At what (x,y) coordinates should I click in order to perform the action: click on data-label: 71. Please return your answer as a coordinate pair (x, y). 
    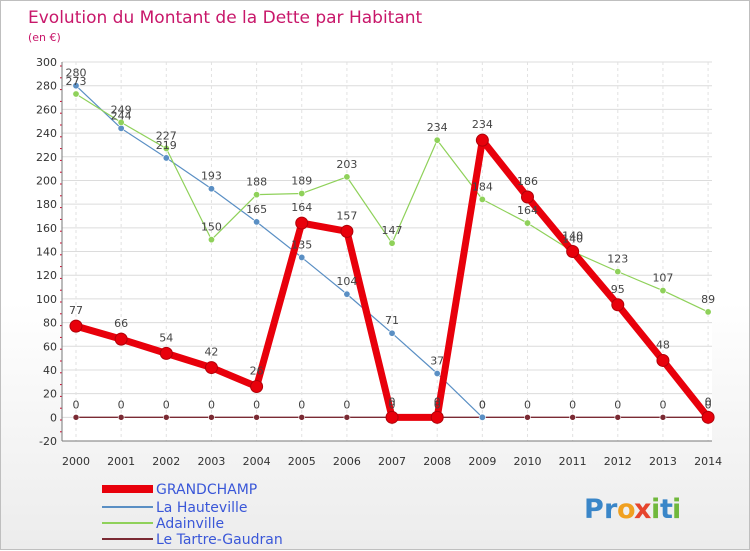
    Looking at the image, I should click on (392, 320).